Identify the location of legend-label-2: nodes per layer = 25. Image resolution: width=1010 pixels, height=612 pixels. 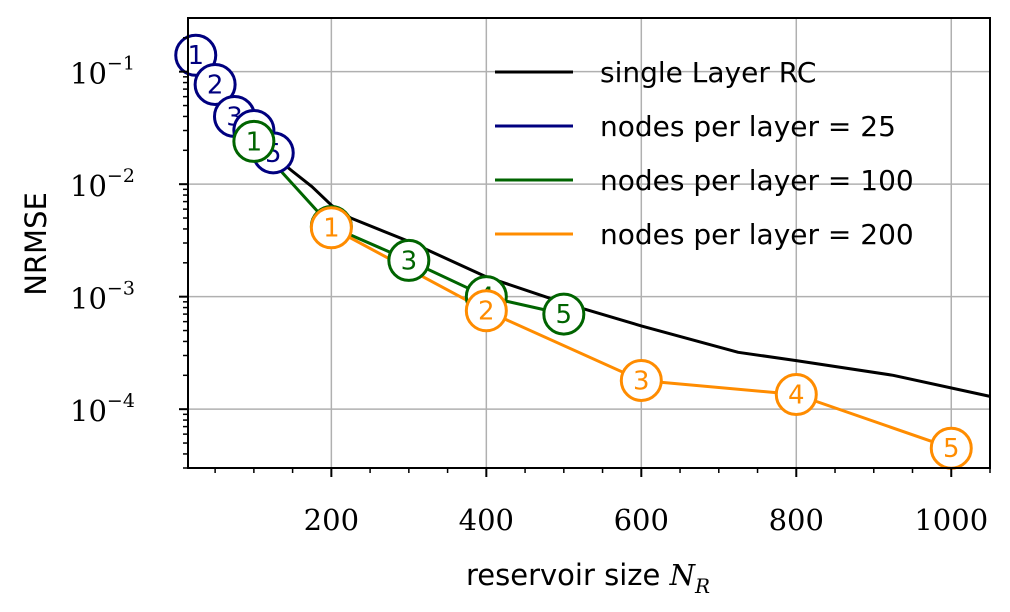
(748, 126).